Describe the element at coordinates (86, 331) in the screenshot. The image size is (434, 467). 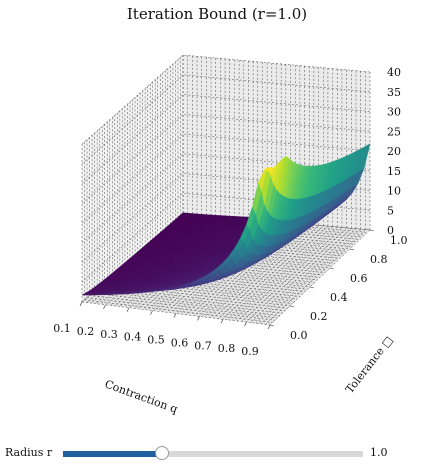
I see `x-tick-label: 0.2` at that location.